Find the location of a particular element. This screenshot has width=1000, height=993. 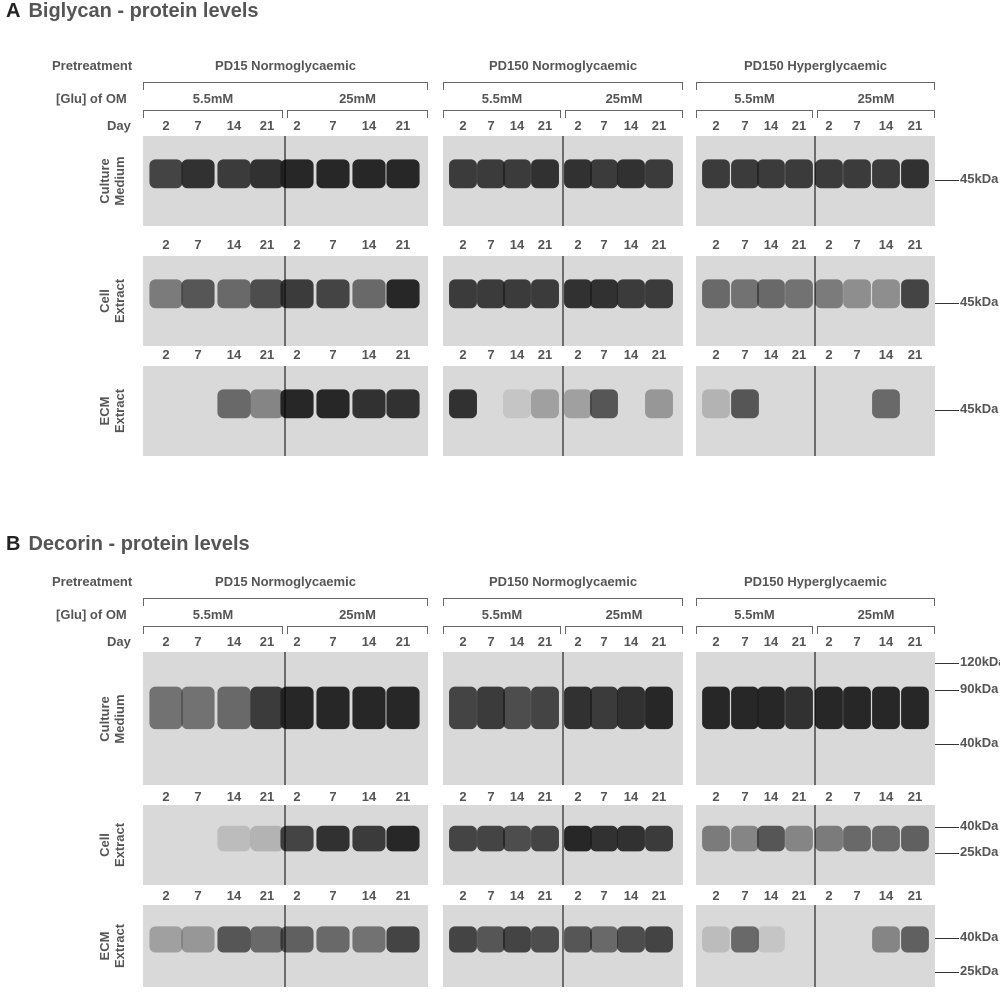

blot-image-culture-medium is located at coordinates (815, 181).